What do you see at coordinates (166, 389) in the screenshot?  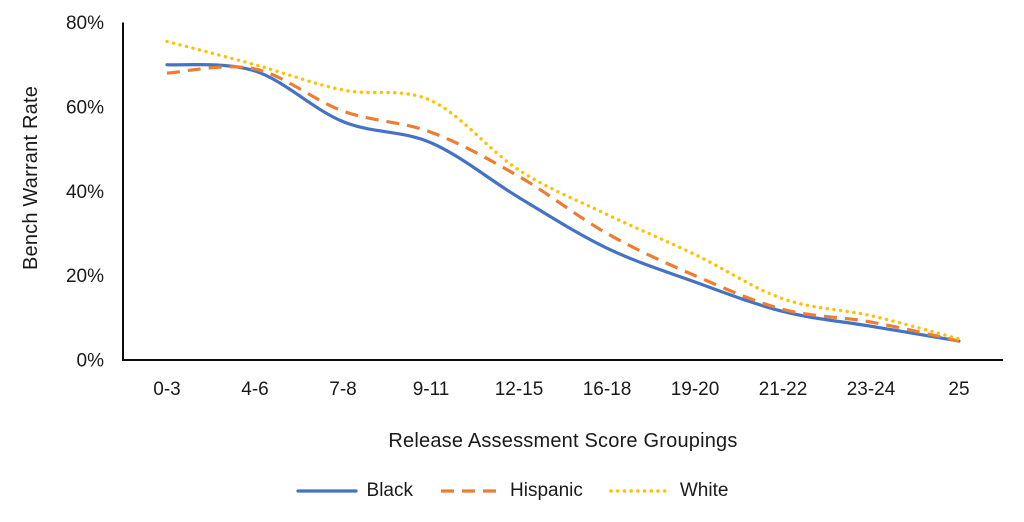 I see `x-tick-label: 0-3` at bounding box center [166, 389].